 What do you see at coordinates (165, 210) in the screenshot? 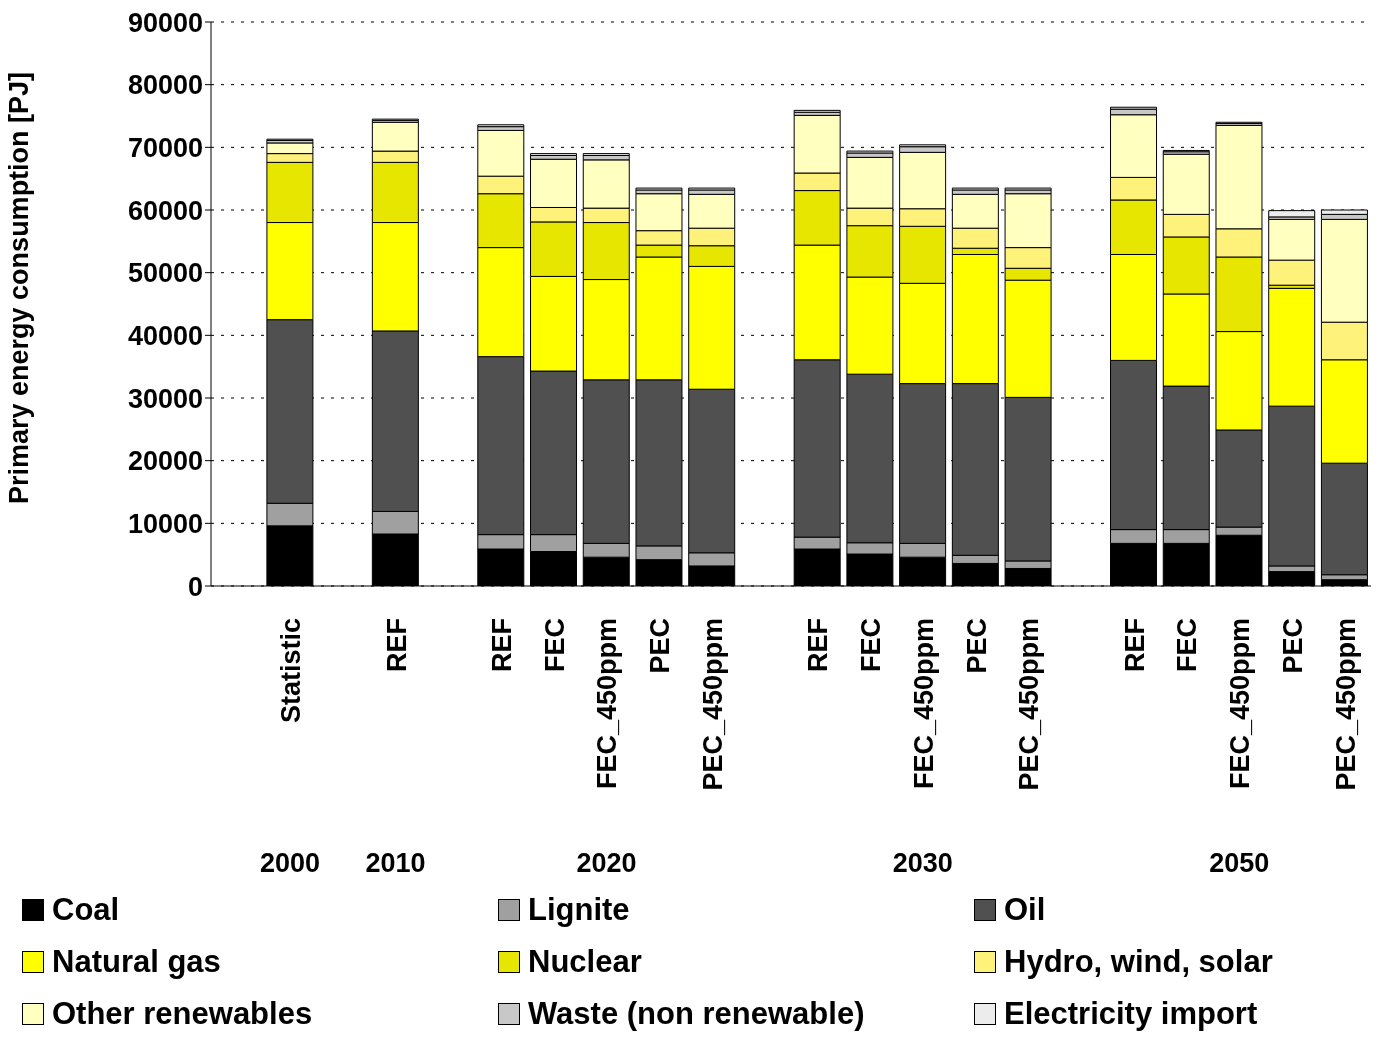
I see `y-tick-label: 60000` at bounding box center [165, 210].